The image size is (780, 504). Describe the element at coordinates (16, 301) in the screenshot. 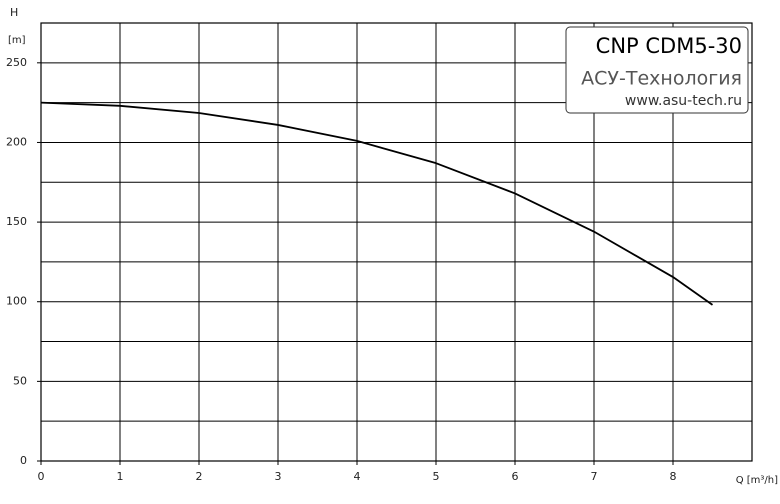

I see `y-tick-label: 100` at that location.